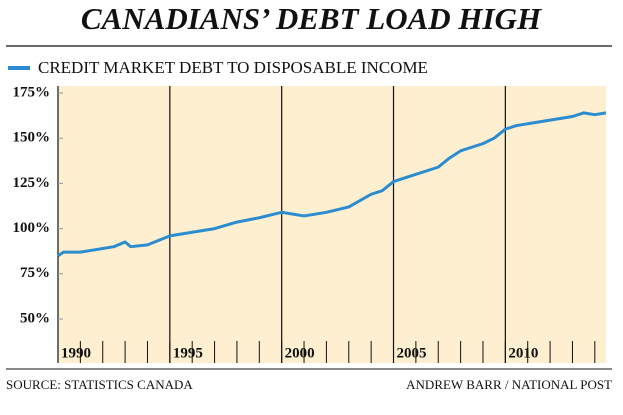 The width and height of the screenshot is (623, 415). What do you see at coordinates (509, 384) in the screenshot?
I see `credit: ANDREW BARR / NATIONAL POST` at bounding box center [509, 384].